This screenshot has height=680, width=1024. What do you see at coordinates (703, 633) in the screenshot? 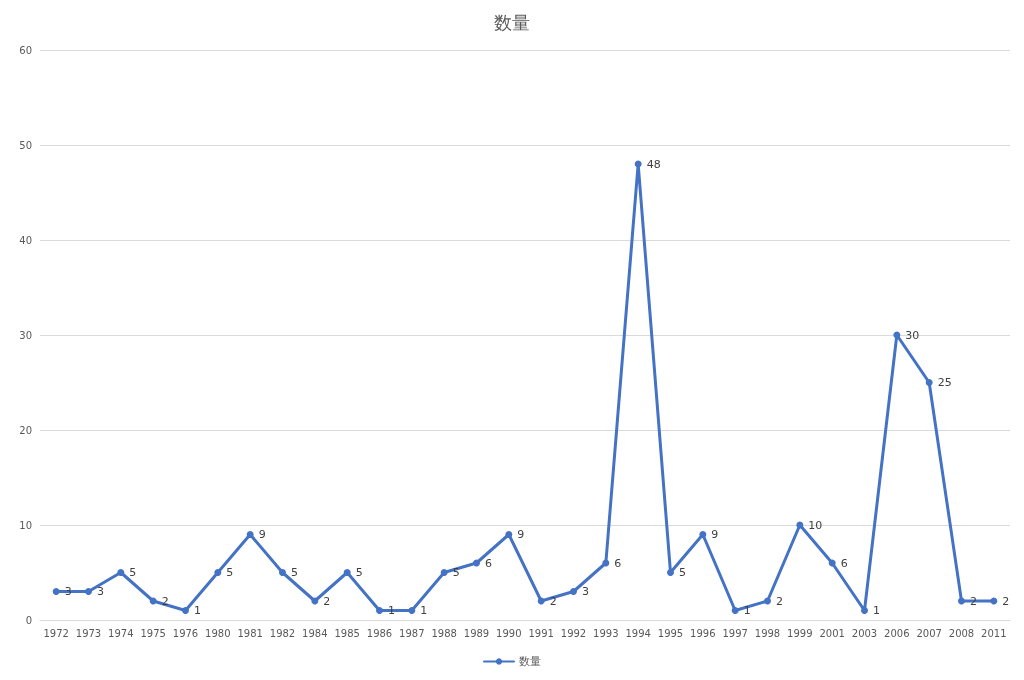
I see `x-tick-label: 1996` at bounding box center [703, 633].